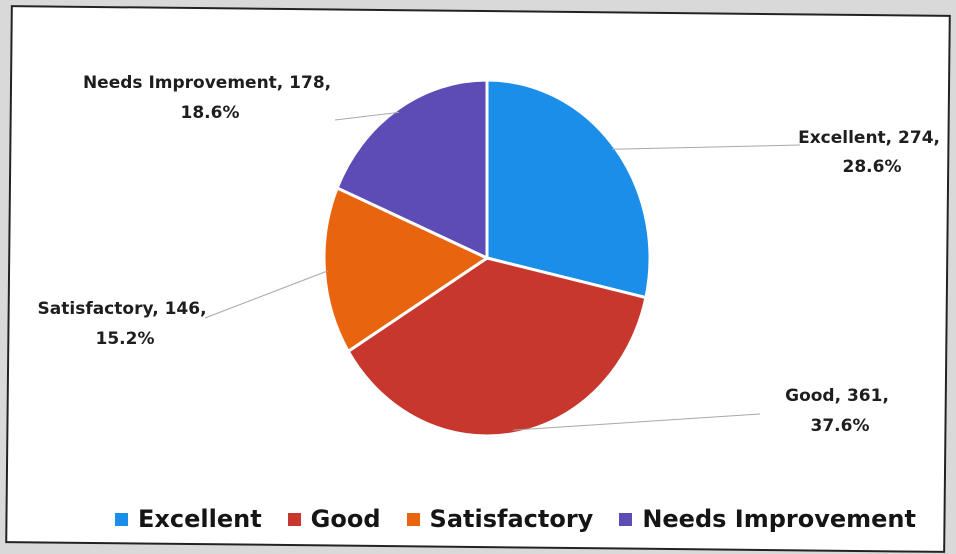 The height and width of the screenshot is (554, 956). Describe the element at coordinates (568, 189) in the screenshot. I see `pie-slice-excellent` at that location.